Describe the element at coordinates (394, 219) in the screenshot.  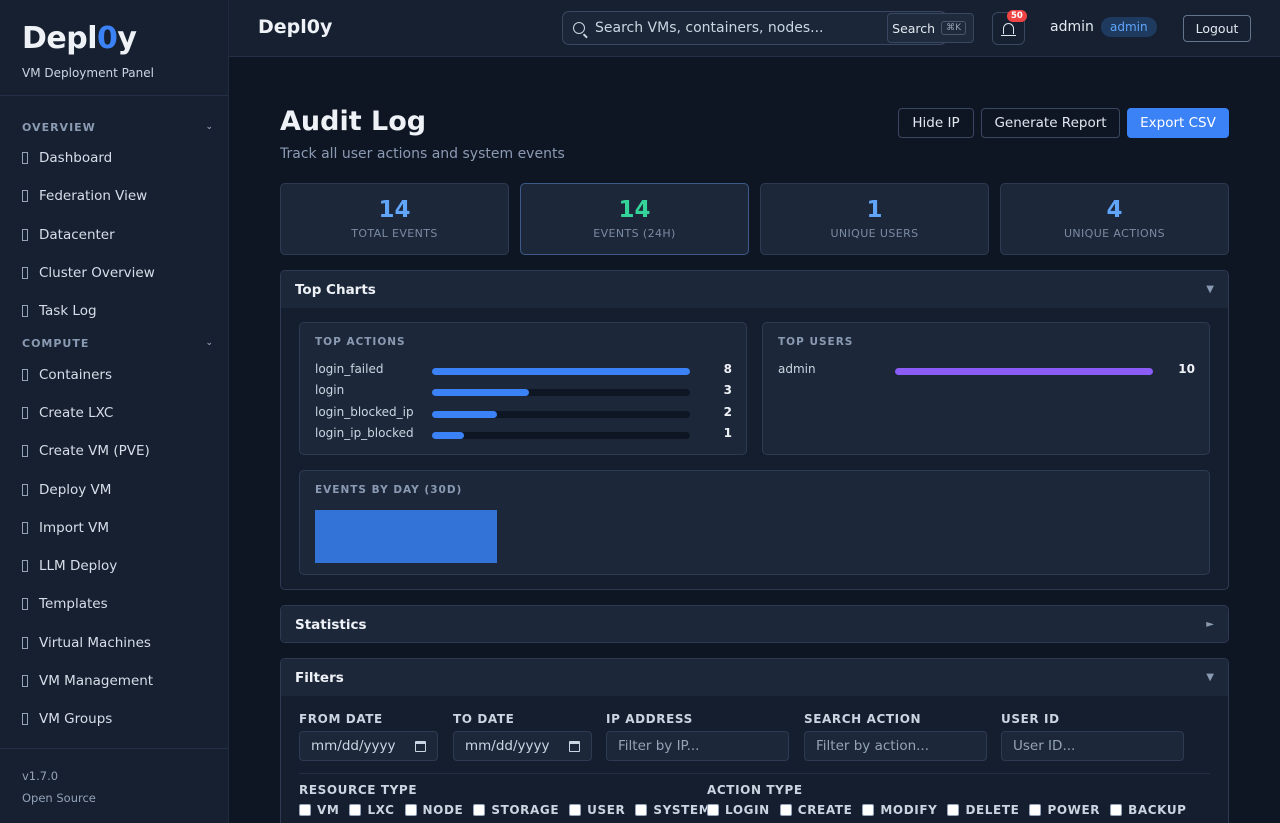
I see `stat-card: 14 TOTAL EVENTS` at that location.